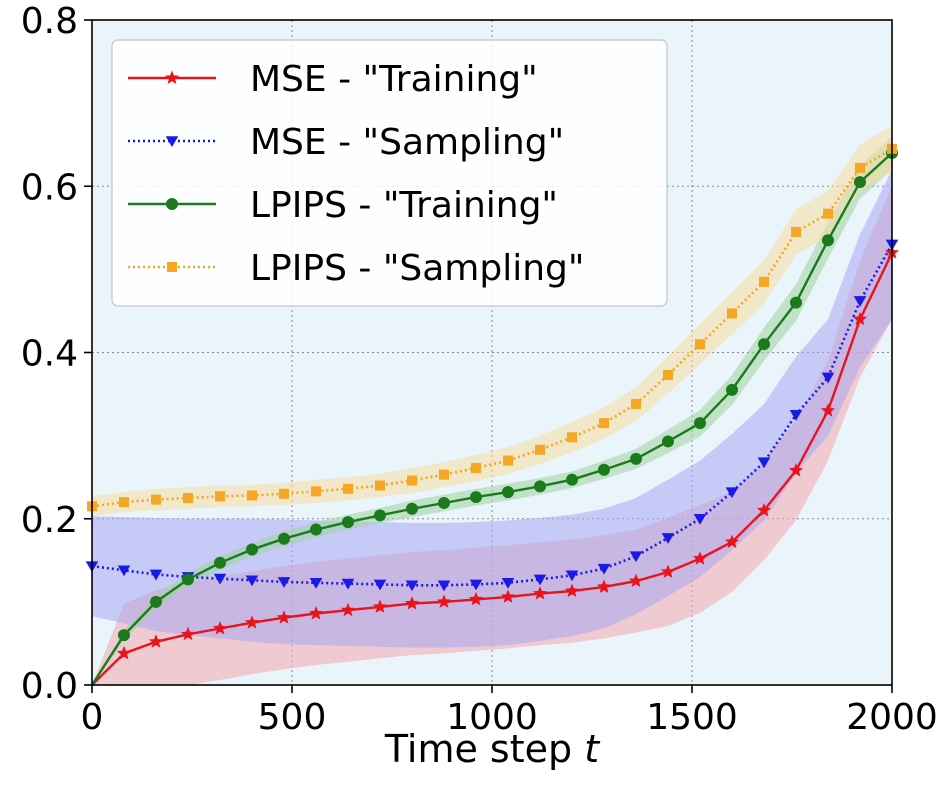 This screenshot has height=805, width=952. Describe the element at coordinates (394, 79) in the screenshot. I see `legend-mse-training-label: MSE - "Training"` at that location.